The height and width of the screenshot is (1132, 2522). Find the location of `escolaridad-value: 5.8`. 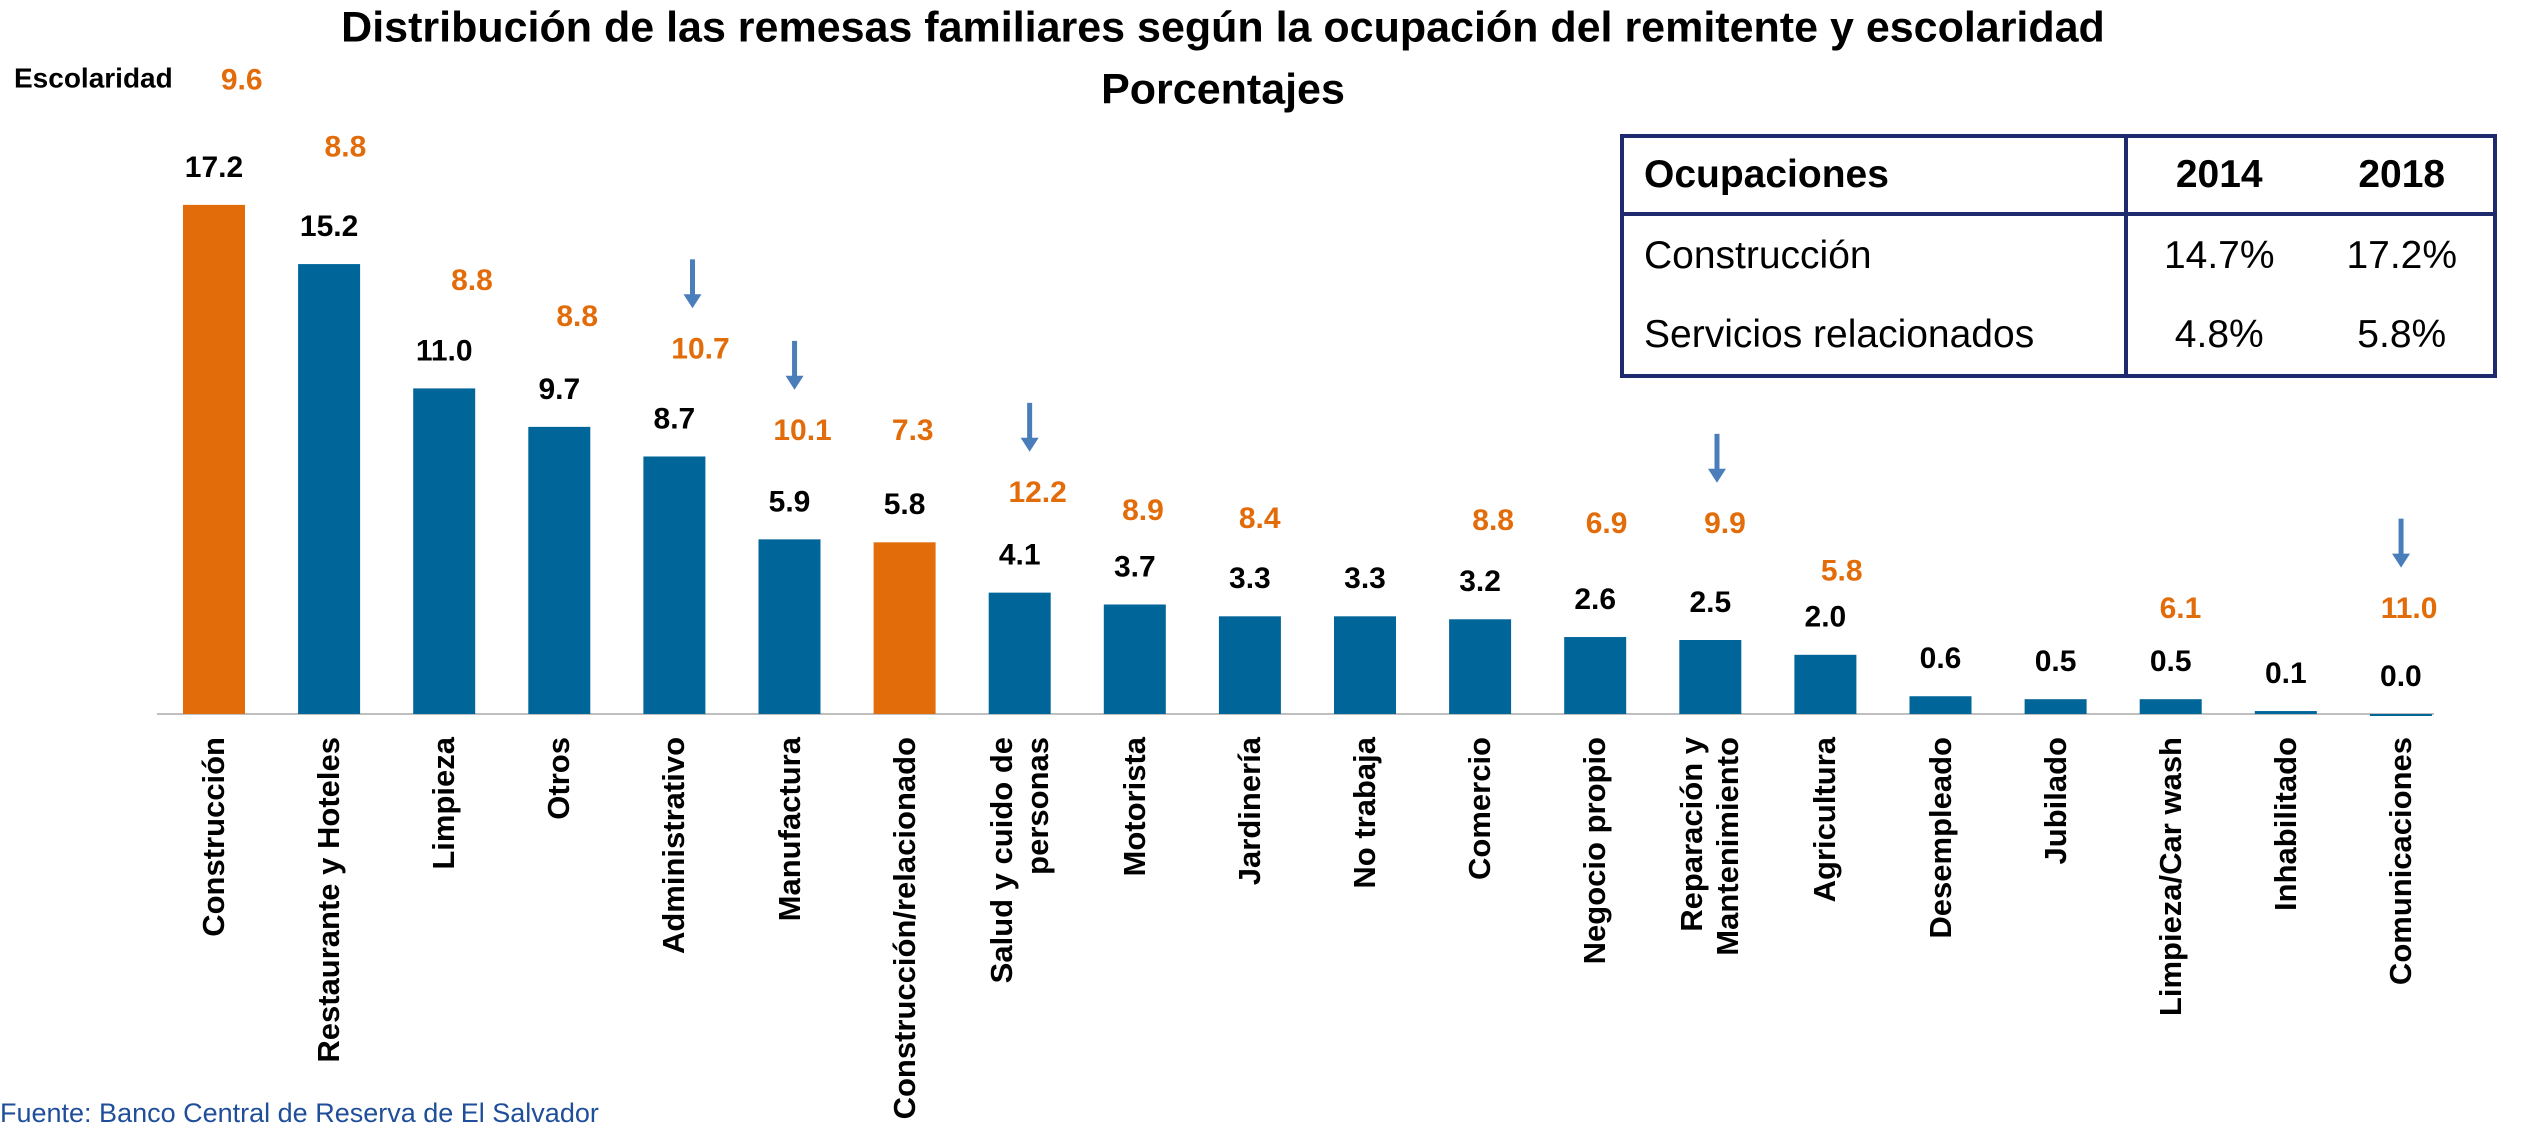

escolaridad-value: 5.8 is located at coordinates (1842, 570).